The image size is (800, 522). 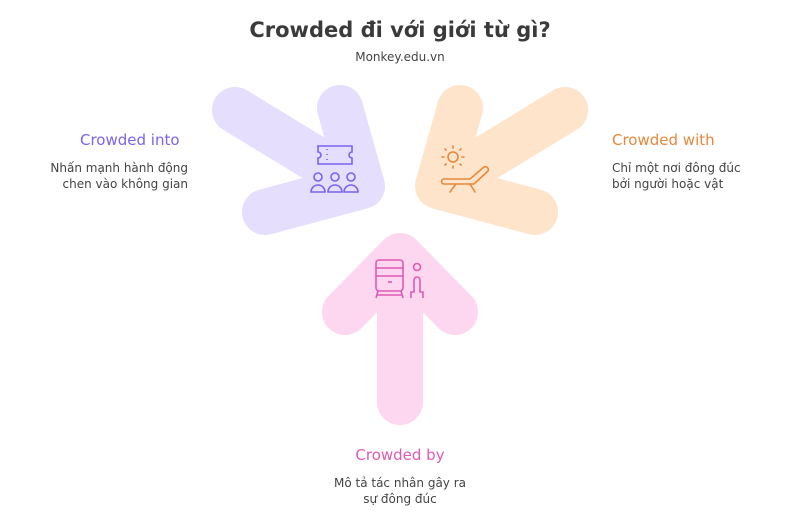 What do you see at coordinates (400, 455) in the screenshot?
I see `label-crowded-by: Crowded by` at bounding box center [400, 455].